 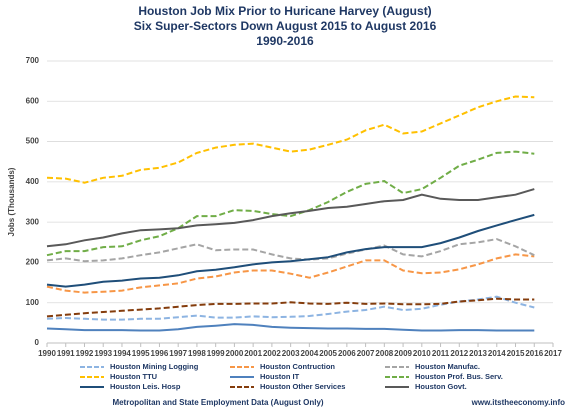 What do you see at coordinates (534, 353) in the screenshot?
I see `x-tick-label: 2016` at bounding box center [534, 353].